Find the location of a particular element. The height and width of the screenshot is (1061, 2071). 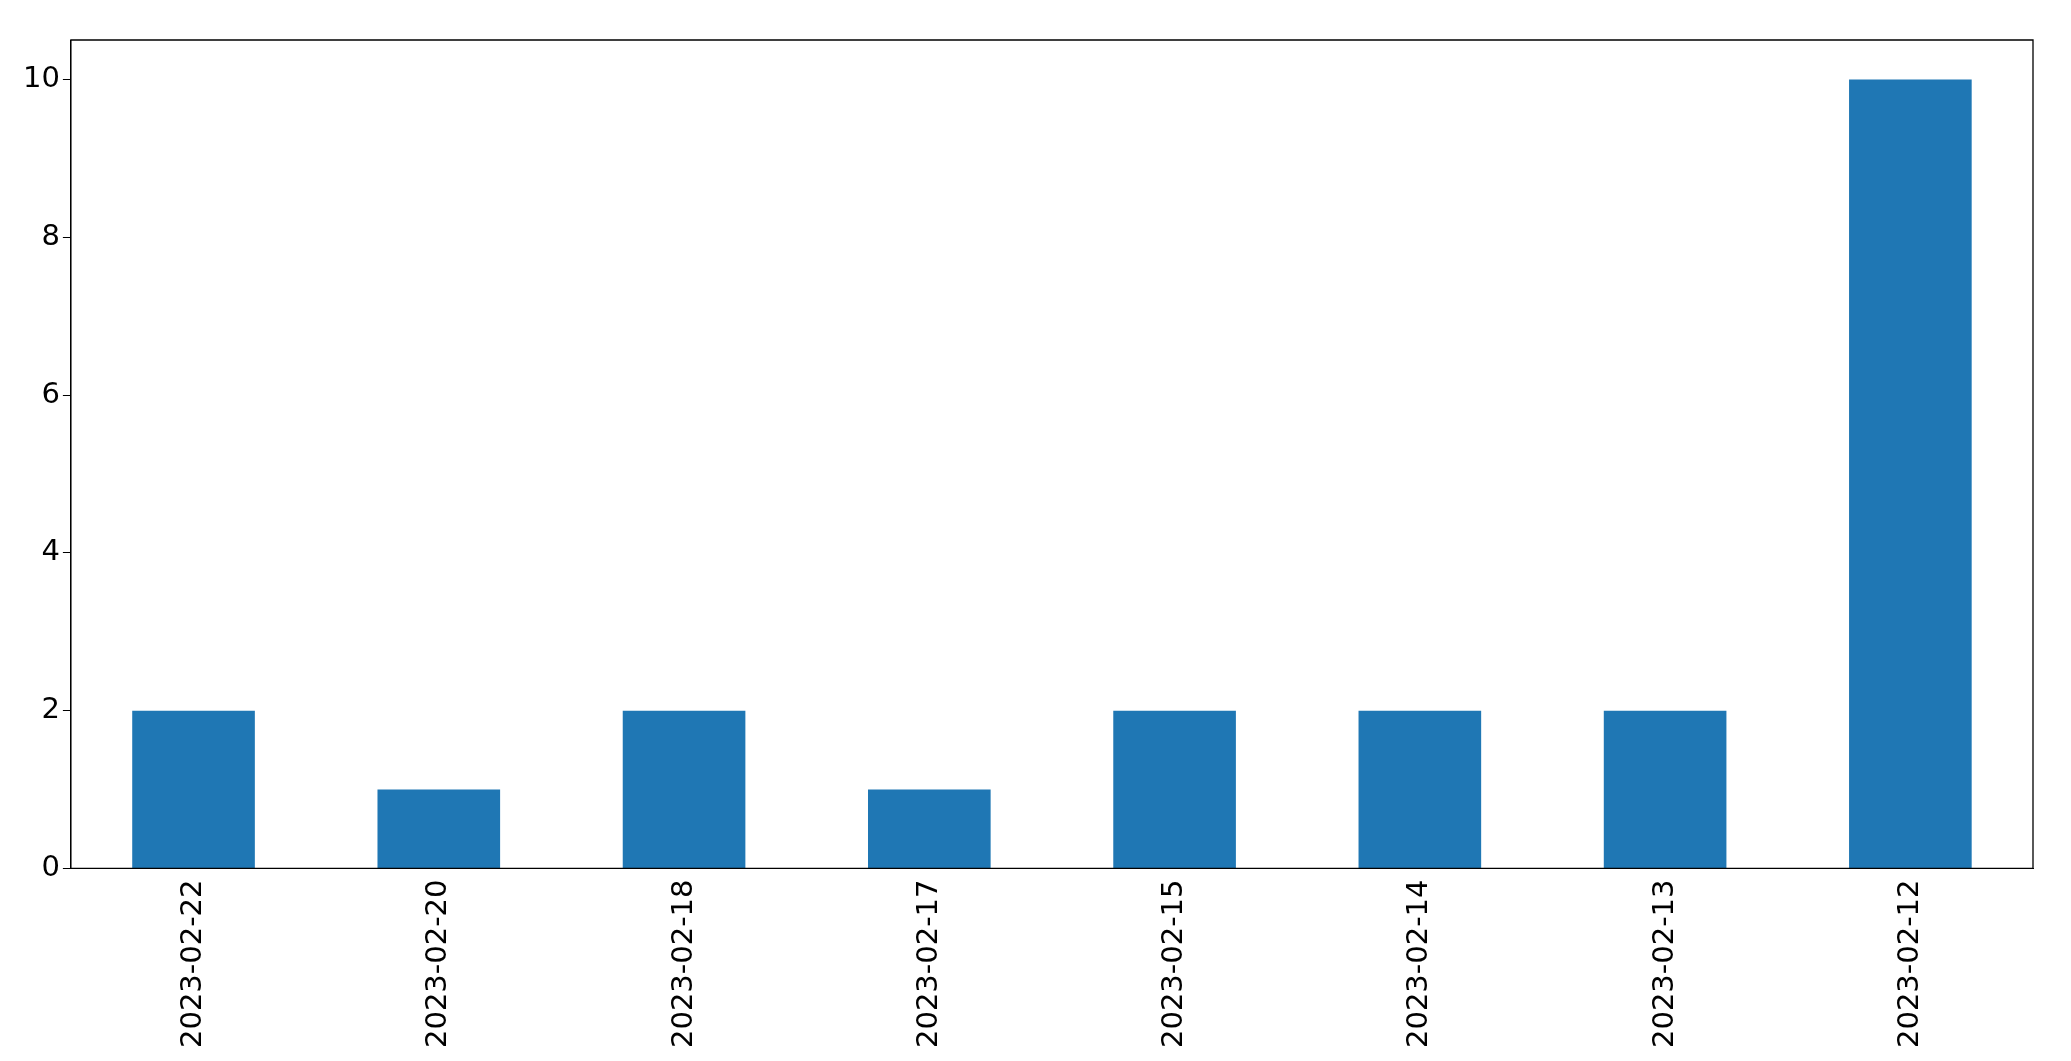

x-tick-label: 2023-02-15 is located at coordinates (1172, 964).